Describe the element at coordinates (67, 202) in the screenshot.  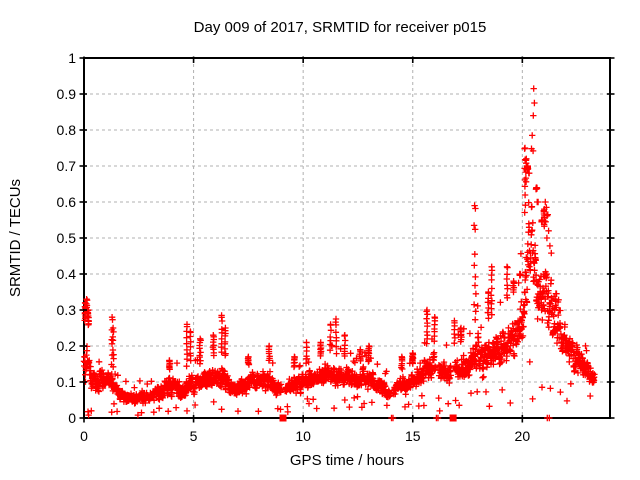
I see `y-tick-label: 0.6` at that location.